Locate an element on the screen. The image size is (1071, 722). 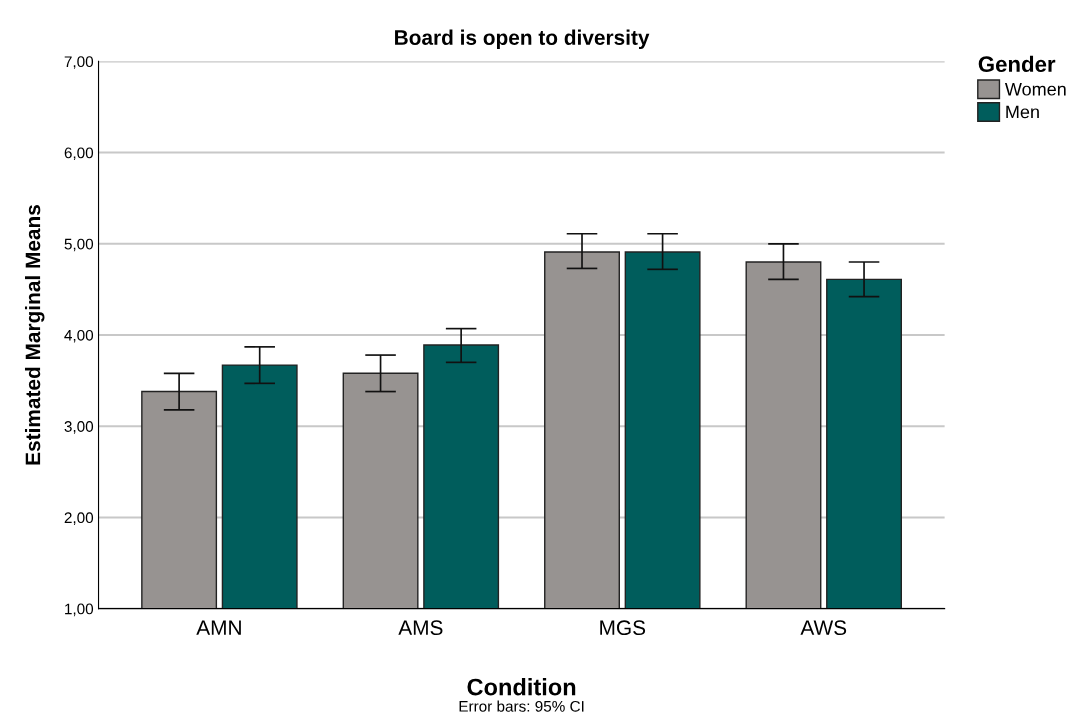
legend-label: Women is located at coordinates (1035, 89).